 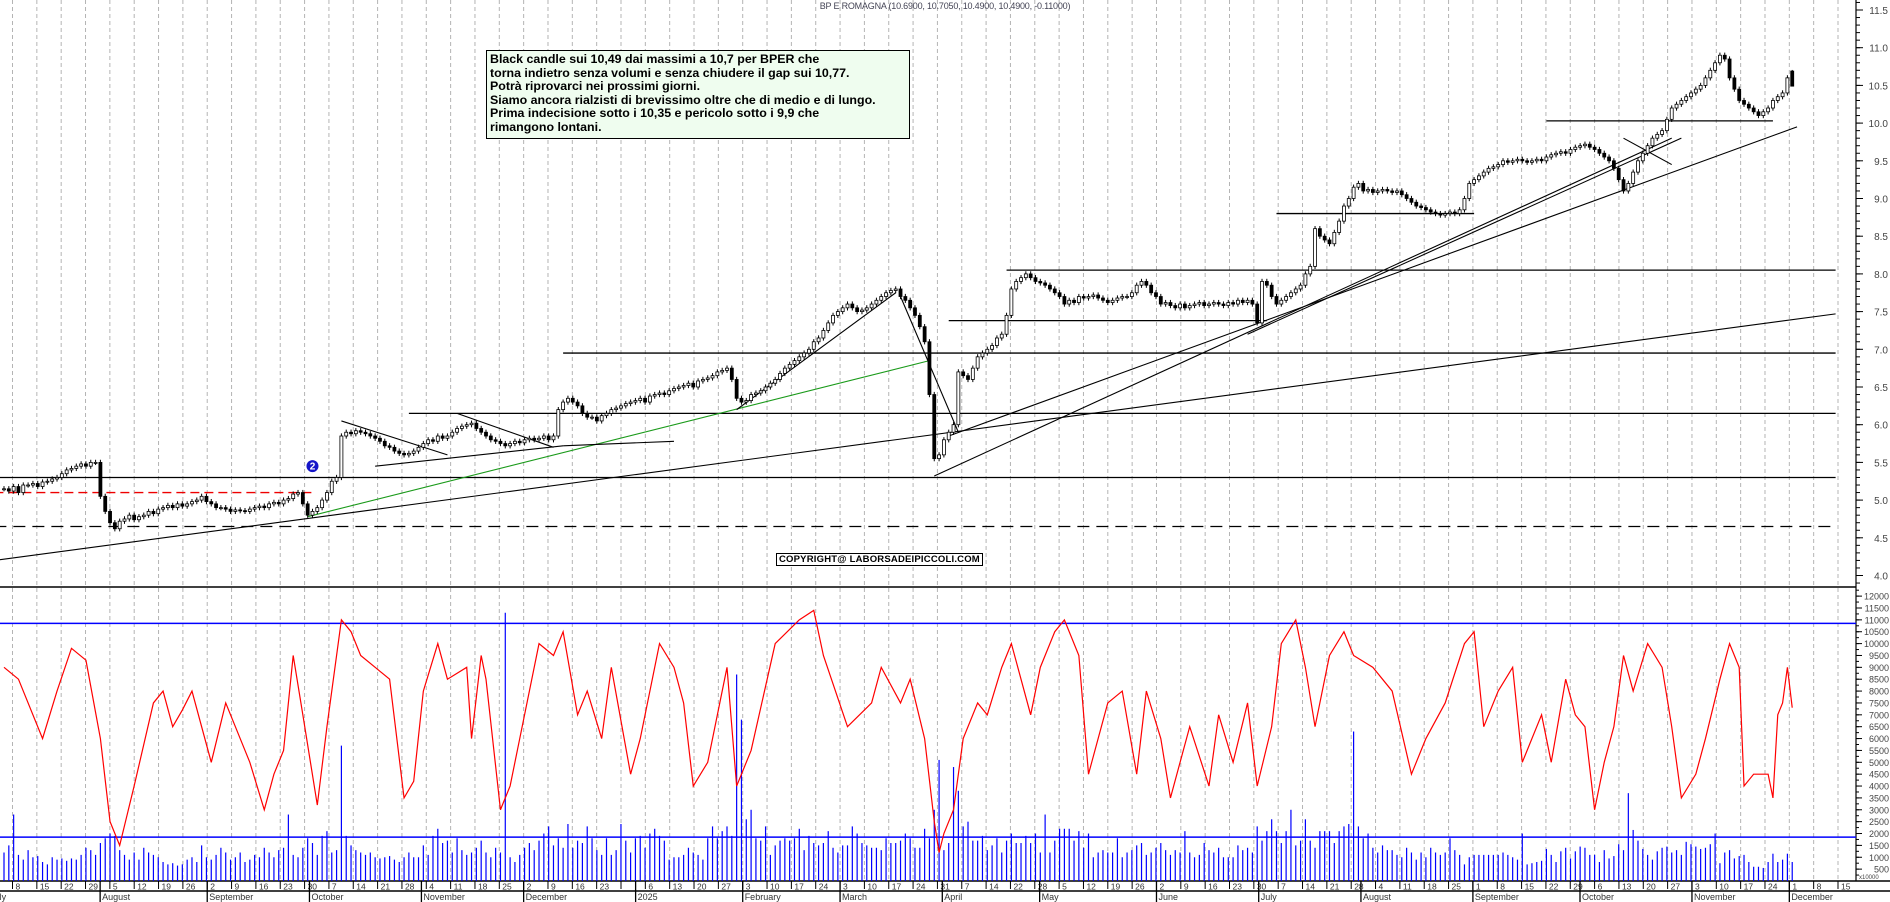 I want to click on volume-tick-label: 7000, so click(x=1879, y=715).